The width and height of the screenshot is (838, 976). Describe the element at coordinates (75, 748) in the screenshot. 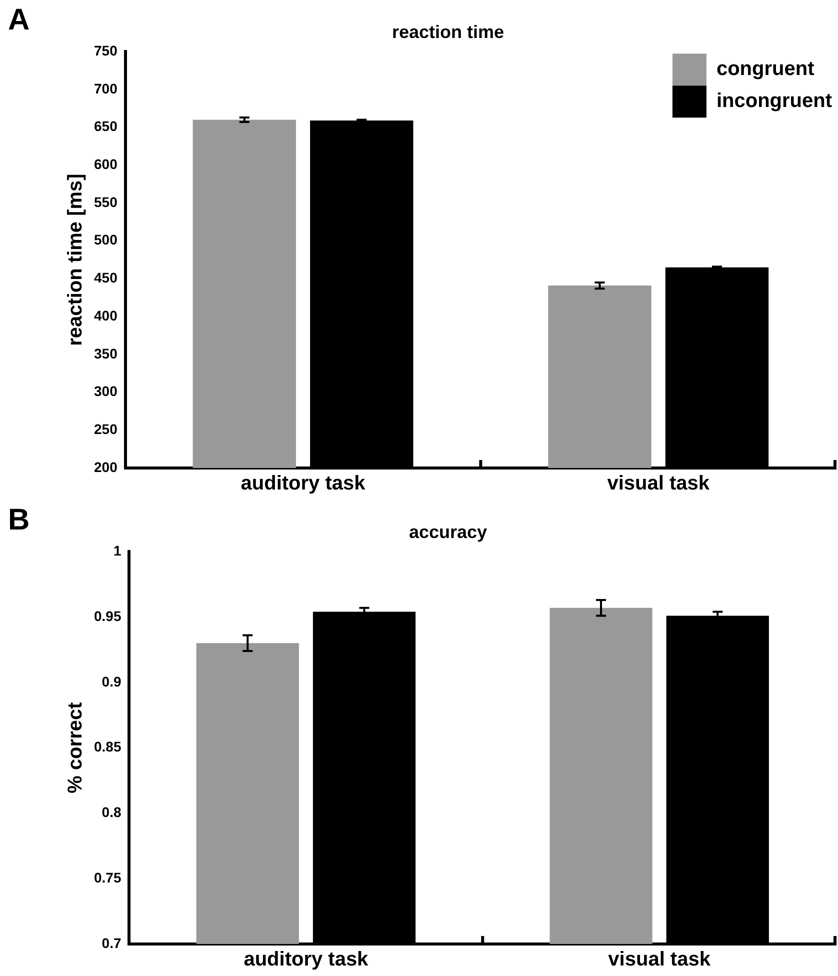

I see `y-axis-title: % correct` at that location.